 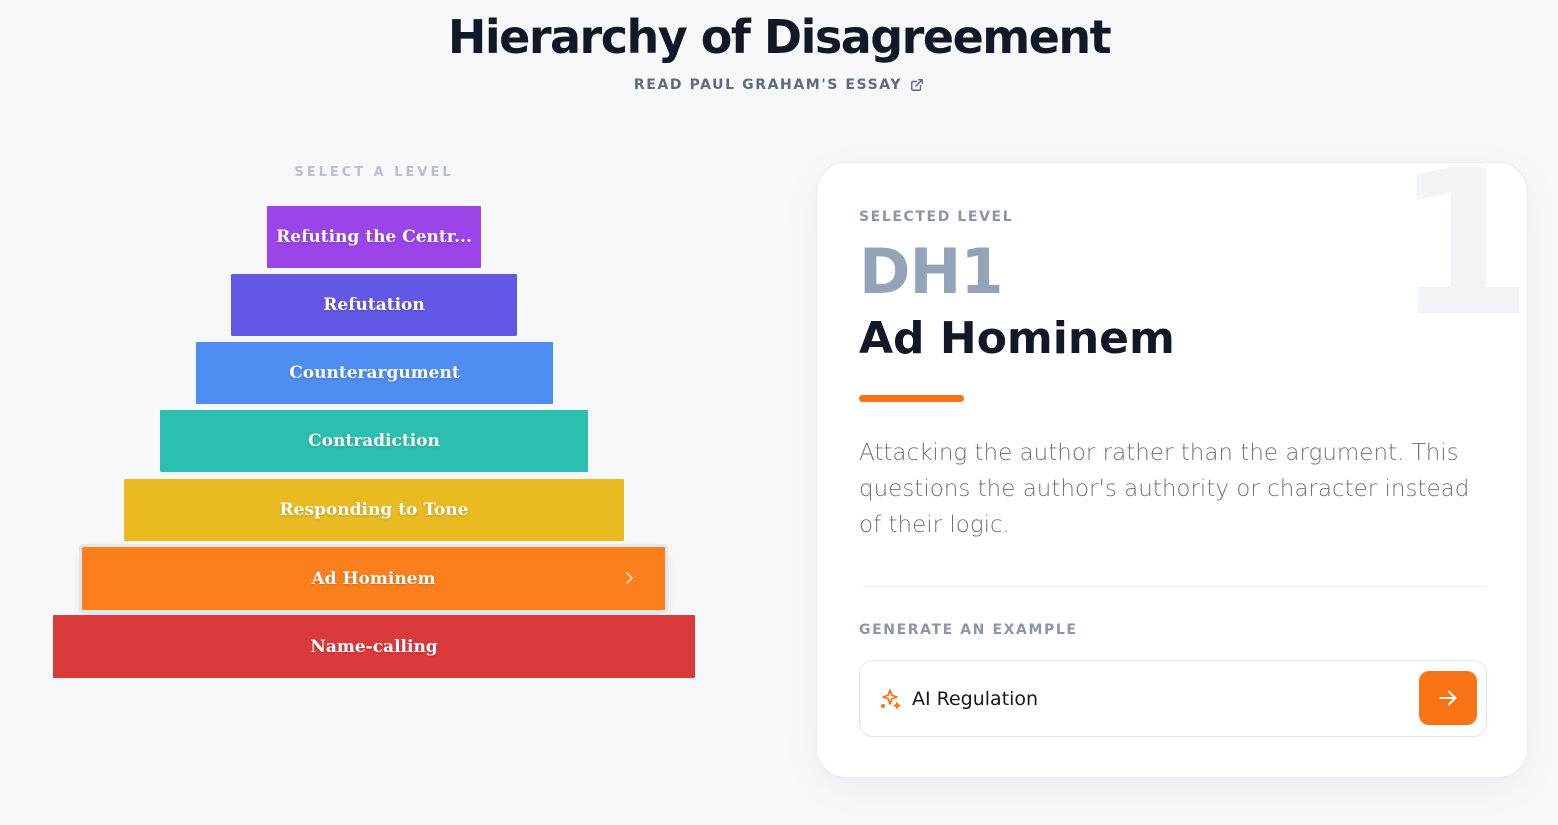 I want to click on essay-link: READ PAUL GRAHAM'S ESSAY, so click(x=779, y=85).